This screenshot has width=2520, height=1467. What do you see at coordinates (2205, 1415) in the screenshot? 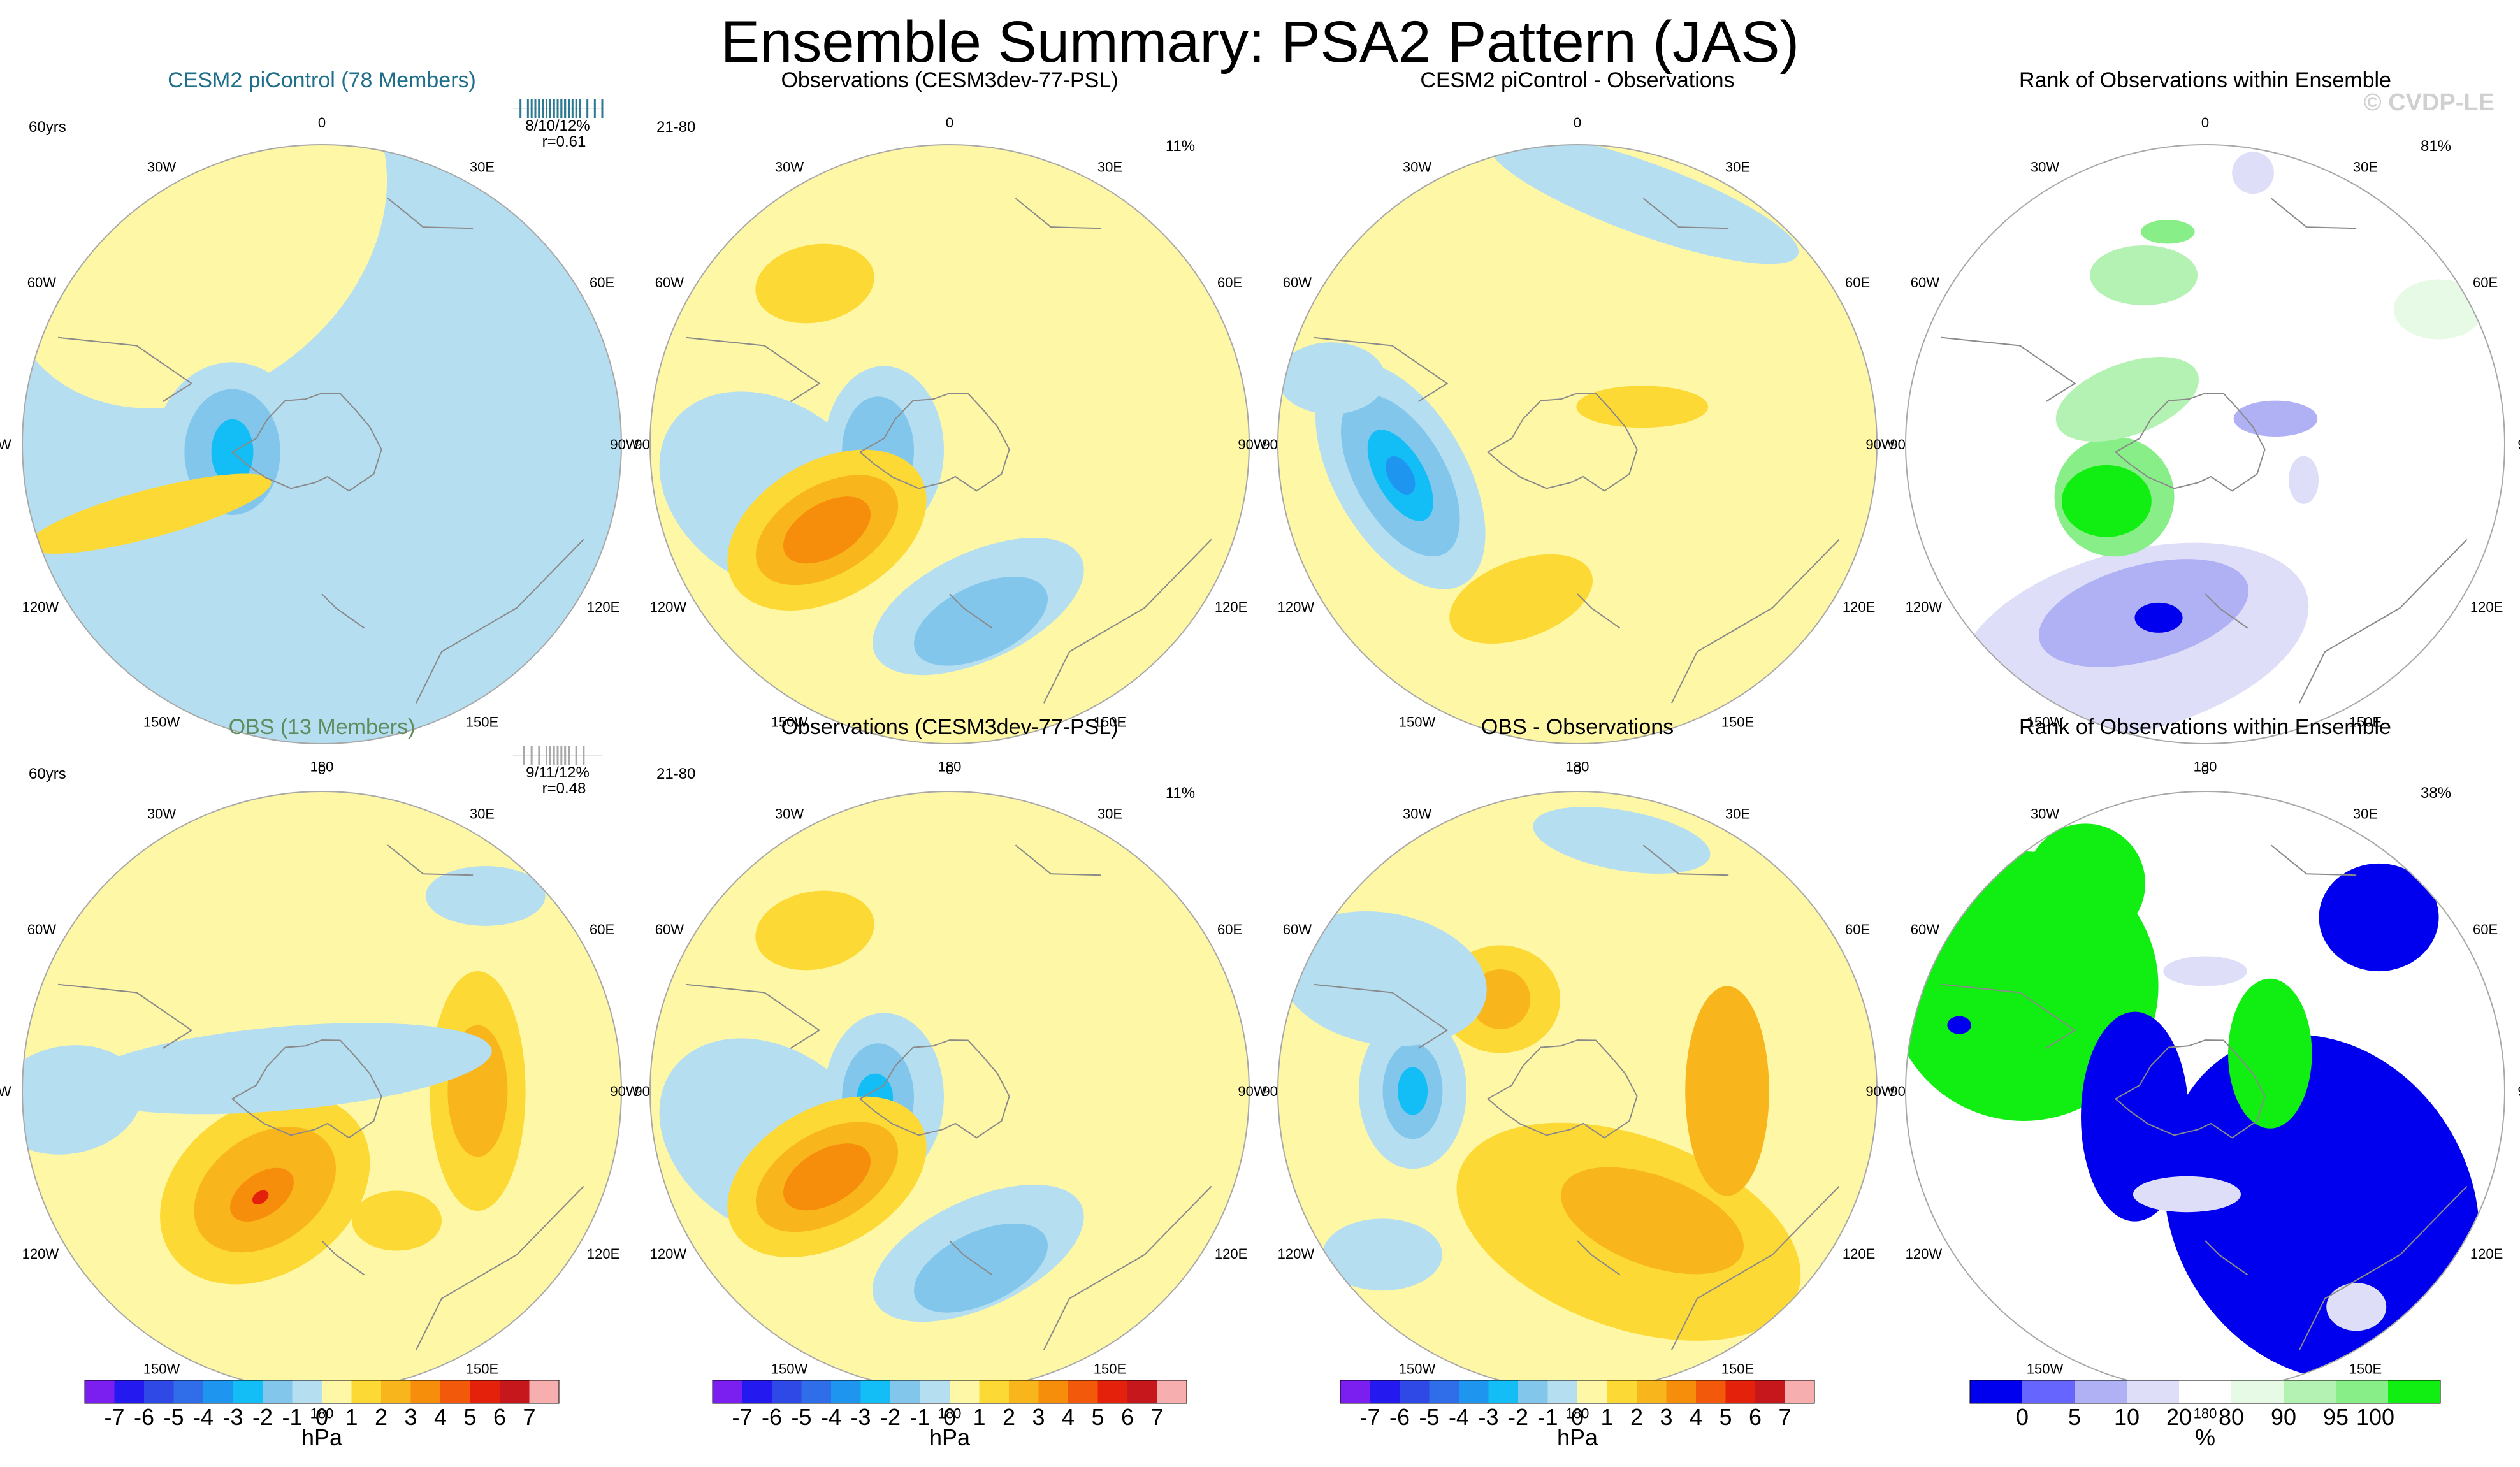
I see `colorbar-rank: 0 5 10 20 80 90 95 100%` at bounding box center [2205, 1415].